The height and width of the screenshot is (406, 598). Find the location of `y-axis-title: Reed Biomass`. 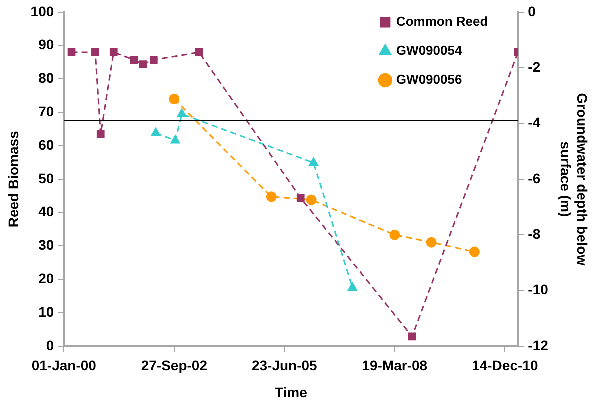

y-axis-title: Reed Biomass is located at coordinates (13, 179).